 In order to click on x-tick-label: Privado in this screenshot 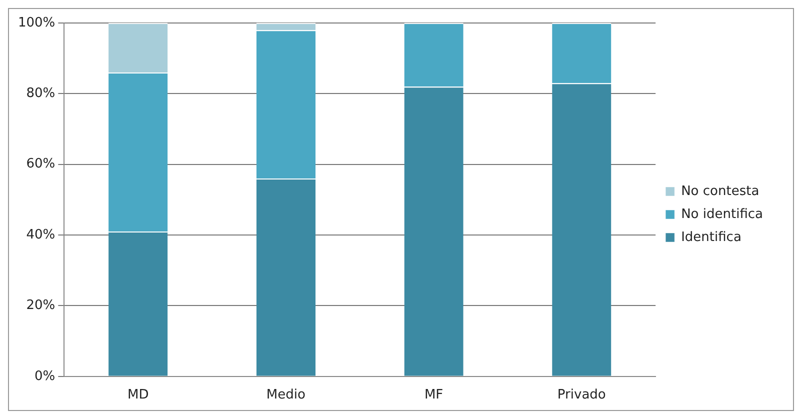, I will do `click(581, 395)`.